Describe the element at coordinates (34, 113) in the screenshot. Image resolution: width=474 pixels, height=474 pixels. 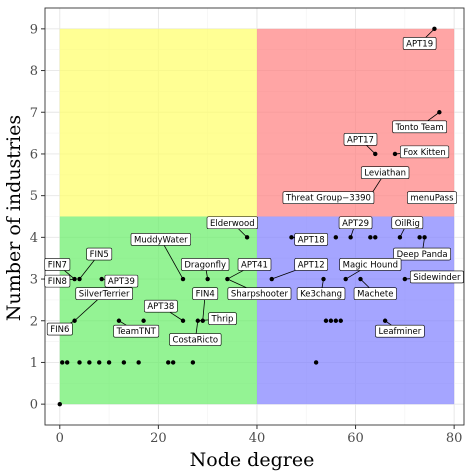
I see `y-tick-label: 7` at that location.